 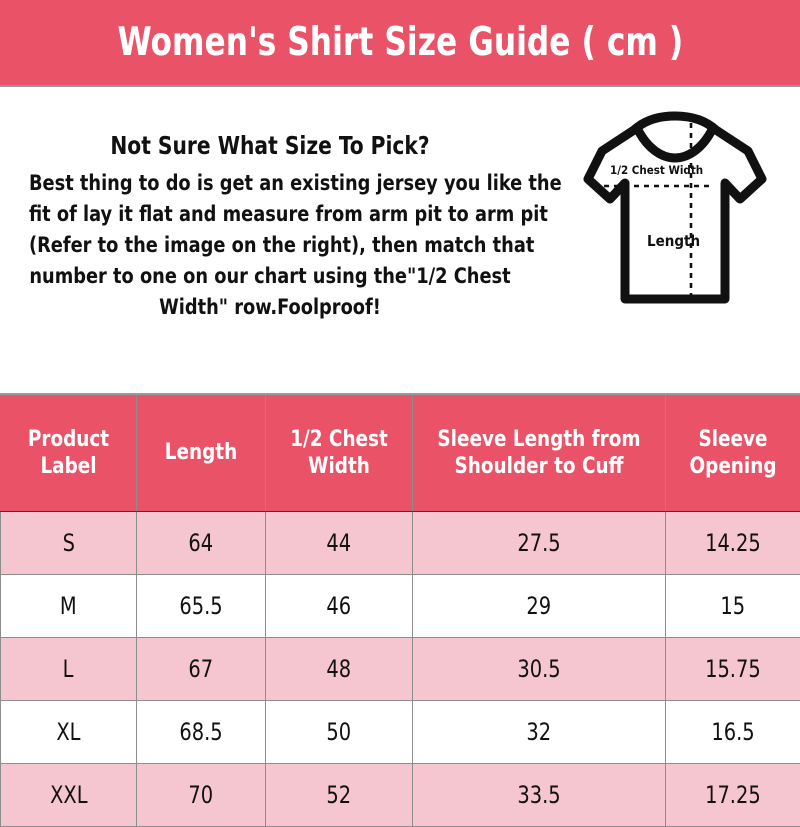 I want to click on cell-text: 48, so click(x=339, y=669).